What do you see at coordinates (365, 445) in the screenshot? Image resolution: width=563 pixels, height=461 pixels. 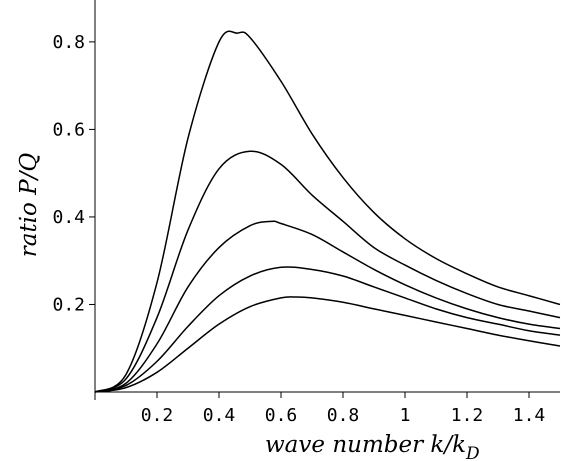 I see `x-axis-title-main: wave number k/k` at bounding box center [365, 445].